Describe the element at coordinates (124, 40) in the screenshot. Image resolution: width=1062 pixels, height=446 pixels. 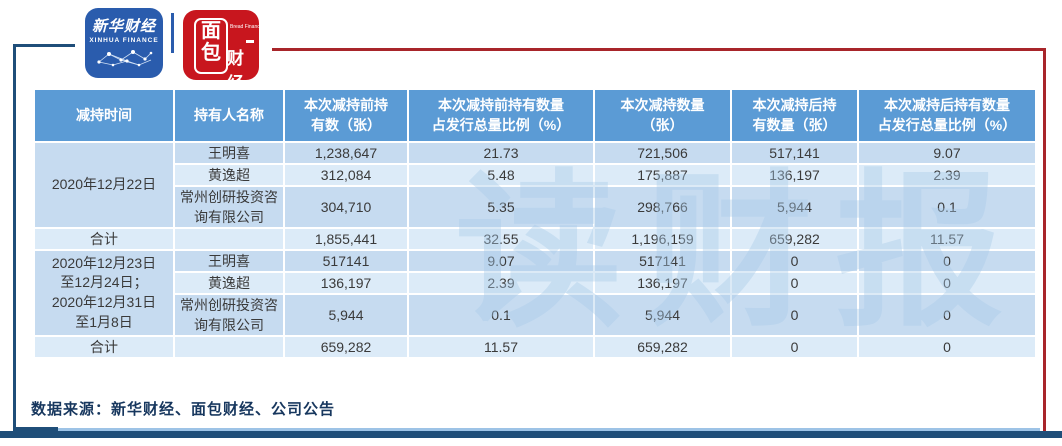
I see `xinhua-logo-en-text: XINHUA FINANCE` at that location.